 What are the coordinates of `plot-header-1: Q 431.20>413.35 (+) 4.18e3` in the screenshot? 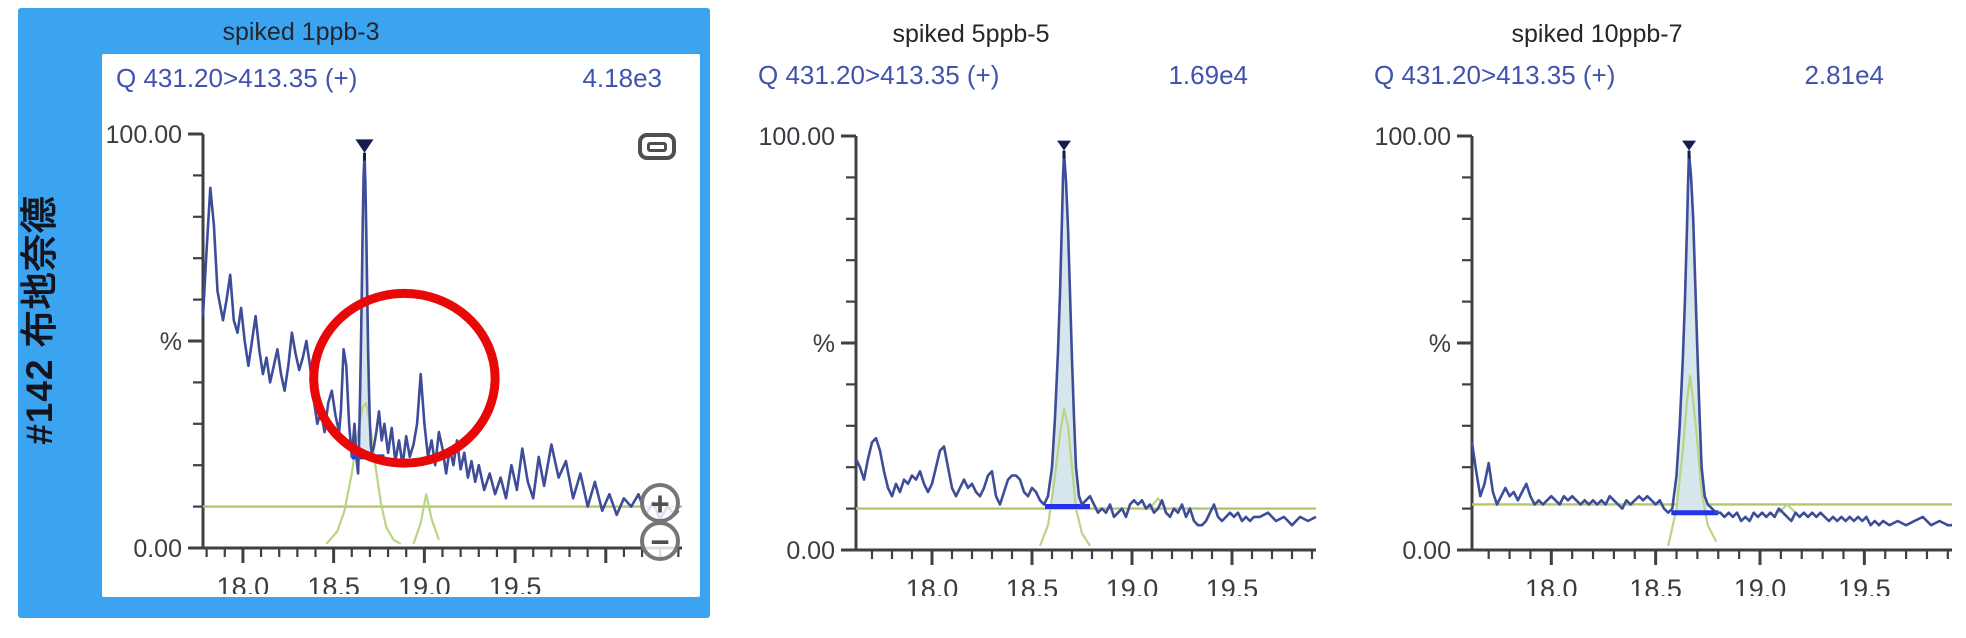 It's located at (401, 74).